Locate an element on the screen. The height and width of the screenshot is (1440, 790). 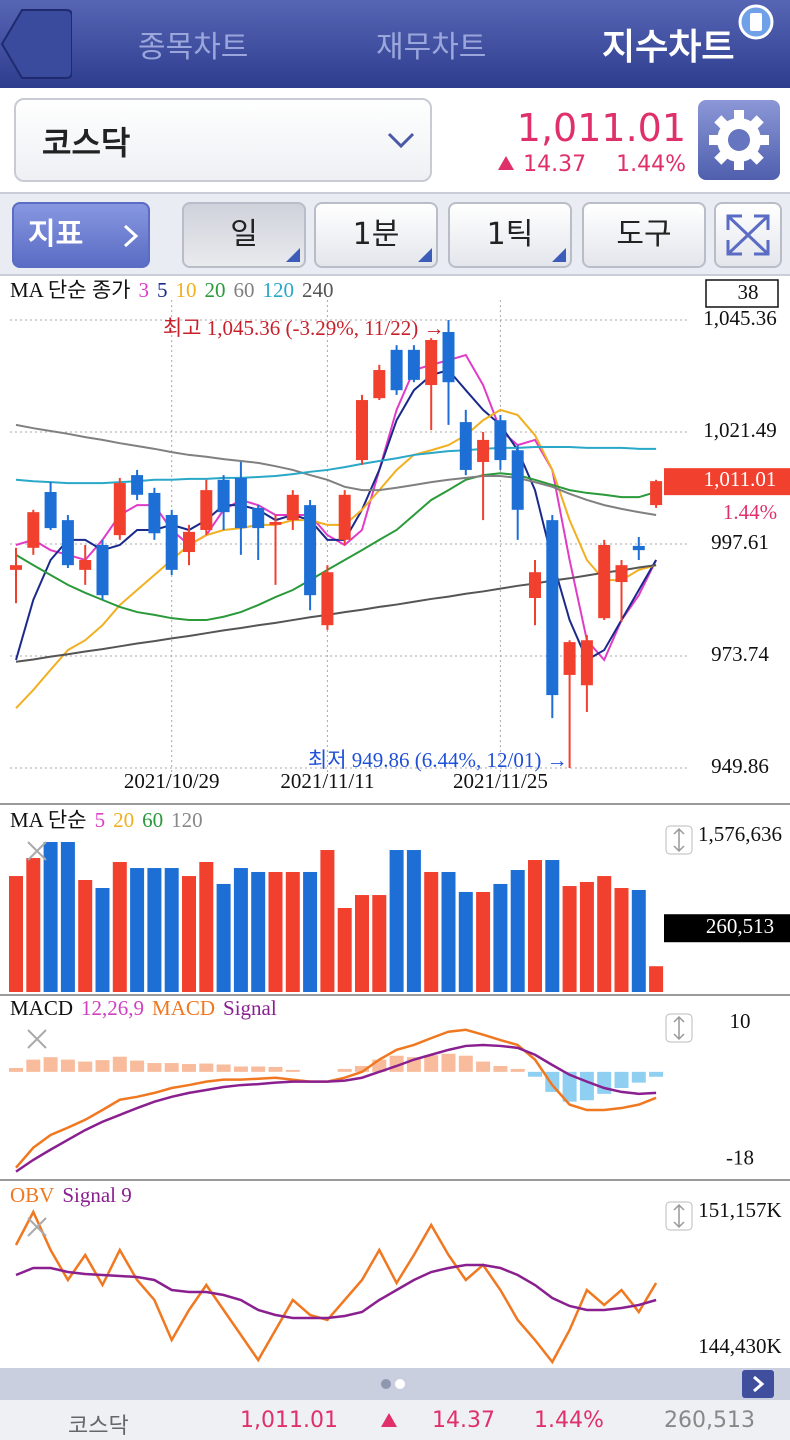
period-button: 1분 is located at coordinates (376, 235).